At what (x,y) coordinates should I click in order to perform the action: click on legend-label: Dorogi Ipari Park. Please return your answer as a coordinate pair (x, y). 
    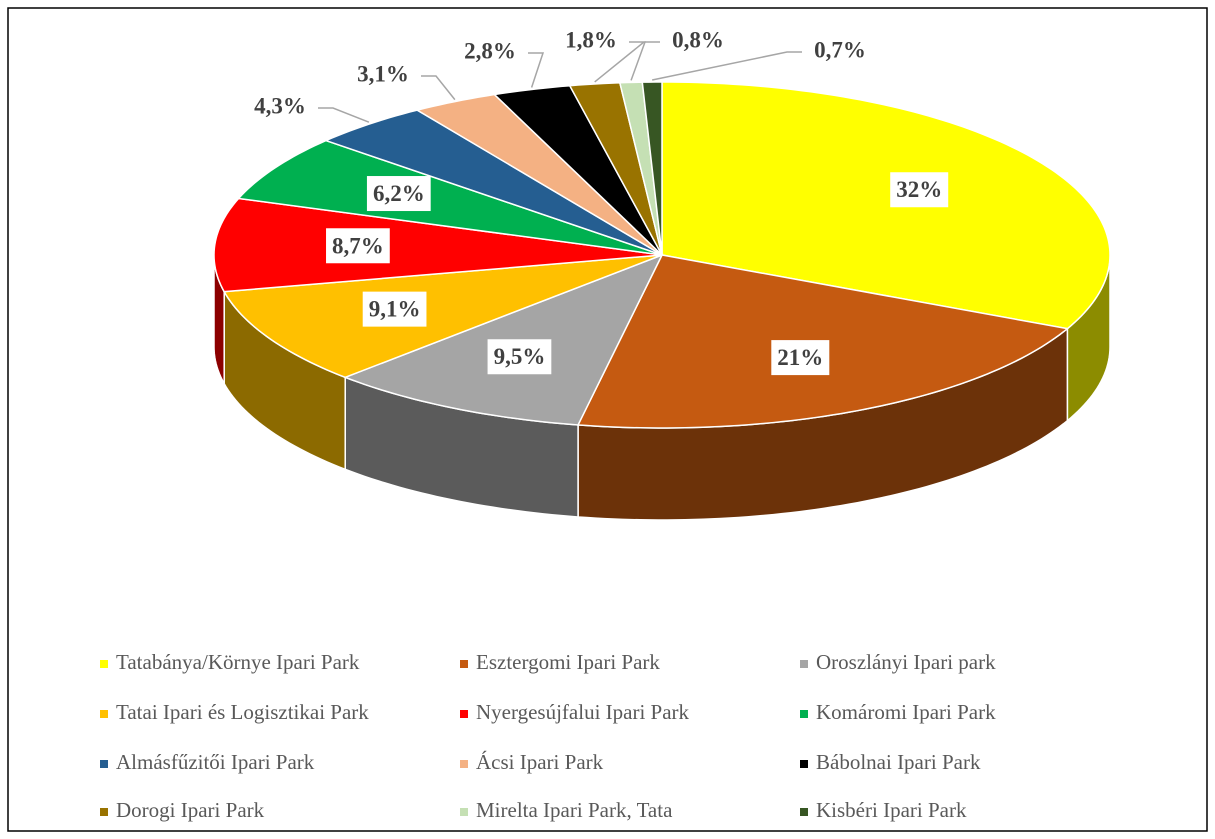
    Looking at the image, I should click on (190, 810).